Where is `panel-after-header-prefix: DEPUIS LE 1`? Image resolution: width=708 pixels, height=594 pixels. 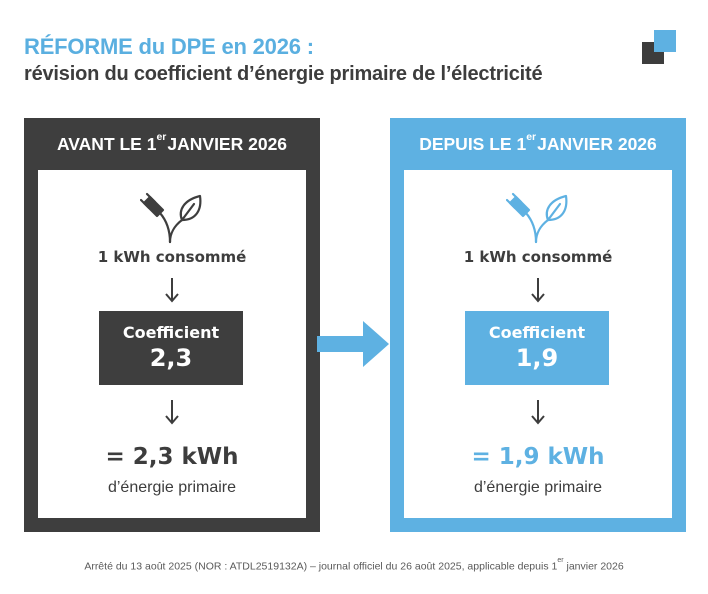 panel-after-header-prefix: DEPUIS LE 1 is located at coordinates (473, 143).